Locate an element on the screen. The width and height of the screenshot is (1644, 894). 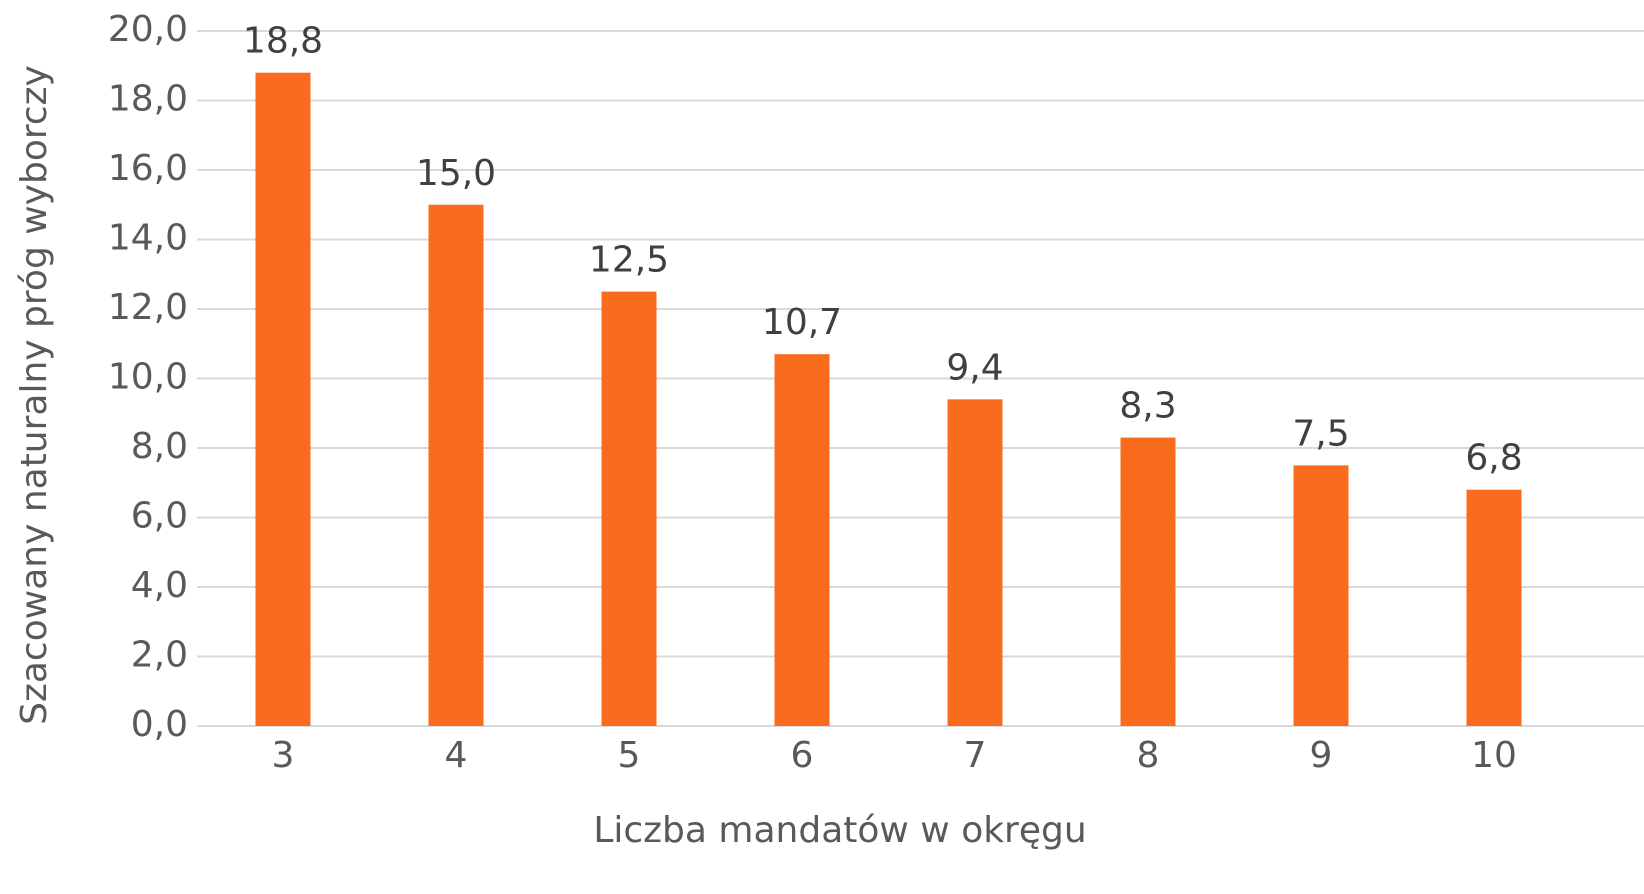
value-label: 9,4 is located at coordinates (974, 367).